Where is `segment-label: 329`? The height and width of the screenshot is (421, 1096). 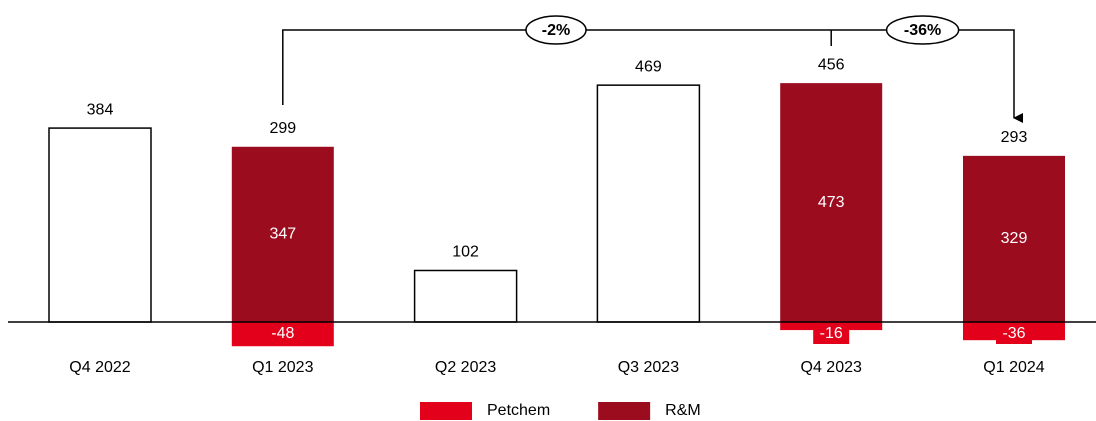 segment-label: 329 is located at coordinates (1014, 238).